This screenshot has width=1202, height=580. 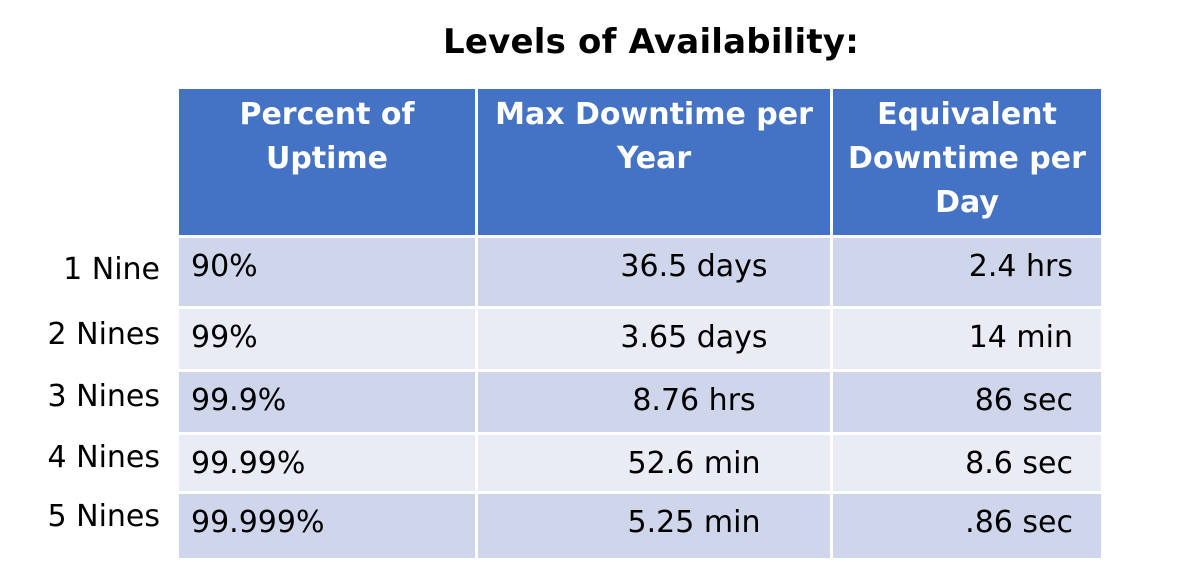 I want to click on cell-percent: 99.9%, so click(x=327, y=402).